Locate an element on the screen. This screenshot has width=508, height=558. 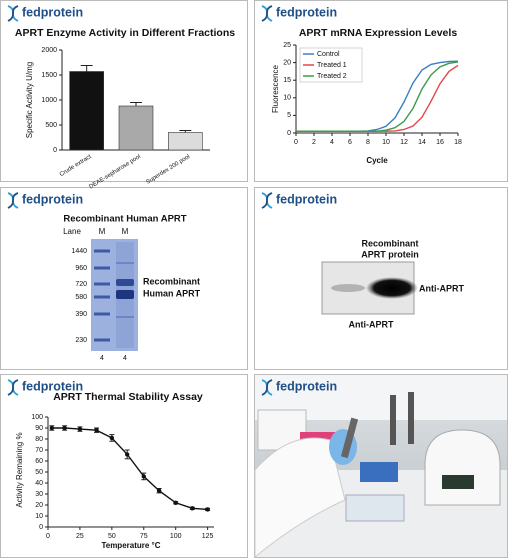
marker-size: 580 is located at coordinates (81, 297).